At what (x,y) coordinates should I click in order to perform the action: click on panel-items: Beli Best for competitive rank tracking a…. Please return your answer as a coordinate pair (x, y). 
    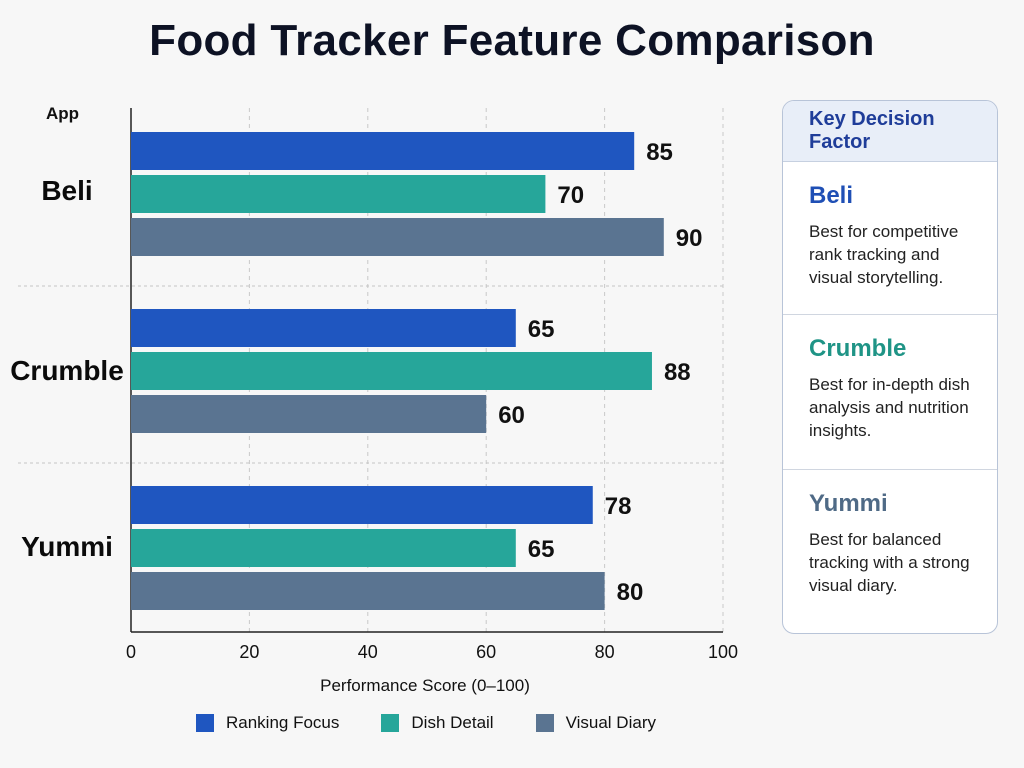
    Looking at the image, I should click on (890, 397).